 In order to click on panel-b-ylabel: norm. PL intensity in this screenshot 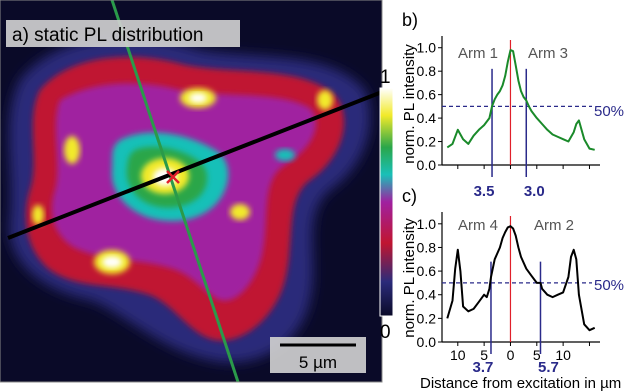, I will do `click(409, 104)`.